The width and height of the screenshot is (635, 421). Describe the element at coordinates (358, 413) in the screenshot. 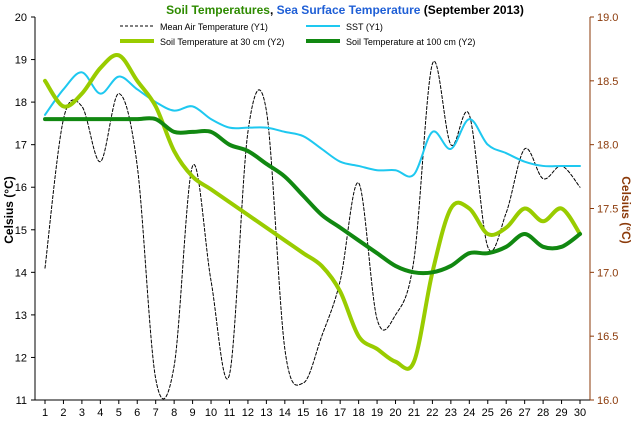

I see `x-tick-label: 18` at that location.